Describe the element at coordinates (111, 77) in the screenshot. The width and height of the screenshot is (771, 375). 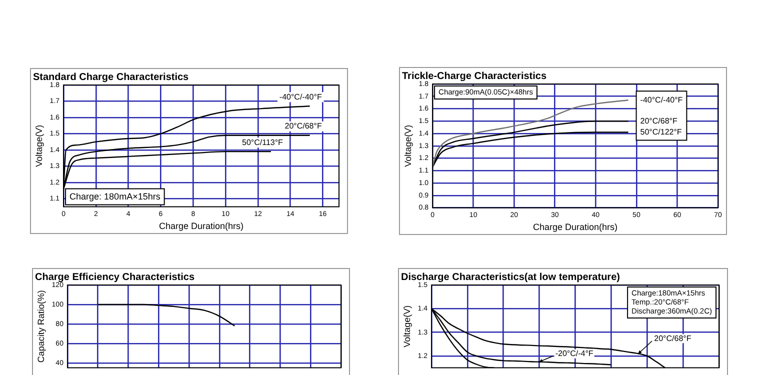
I see `chart-title: Standard Charge Characteristics` at that location.